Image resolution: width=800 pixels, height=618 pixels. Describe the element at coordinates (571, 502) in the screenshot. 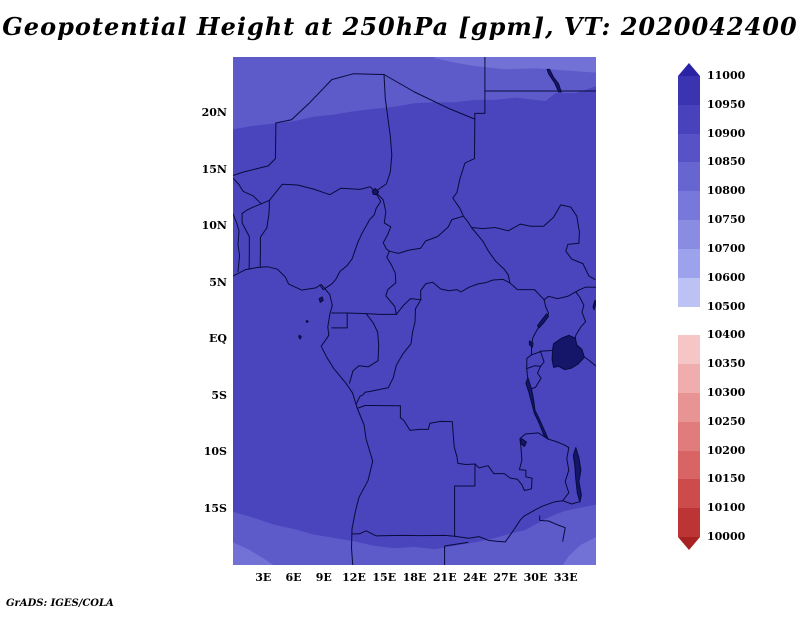

I see `border-malawi-mozambique` at that location.